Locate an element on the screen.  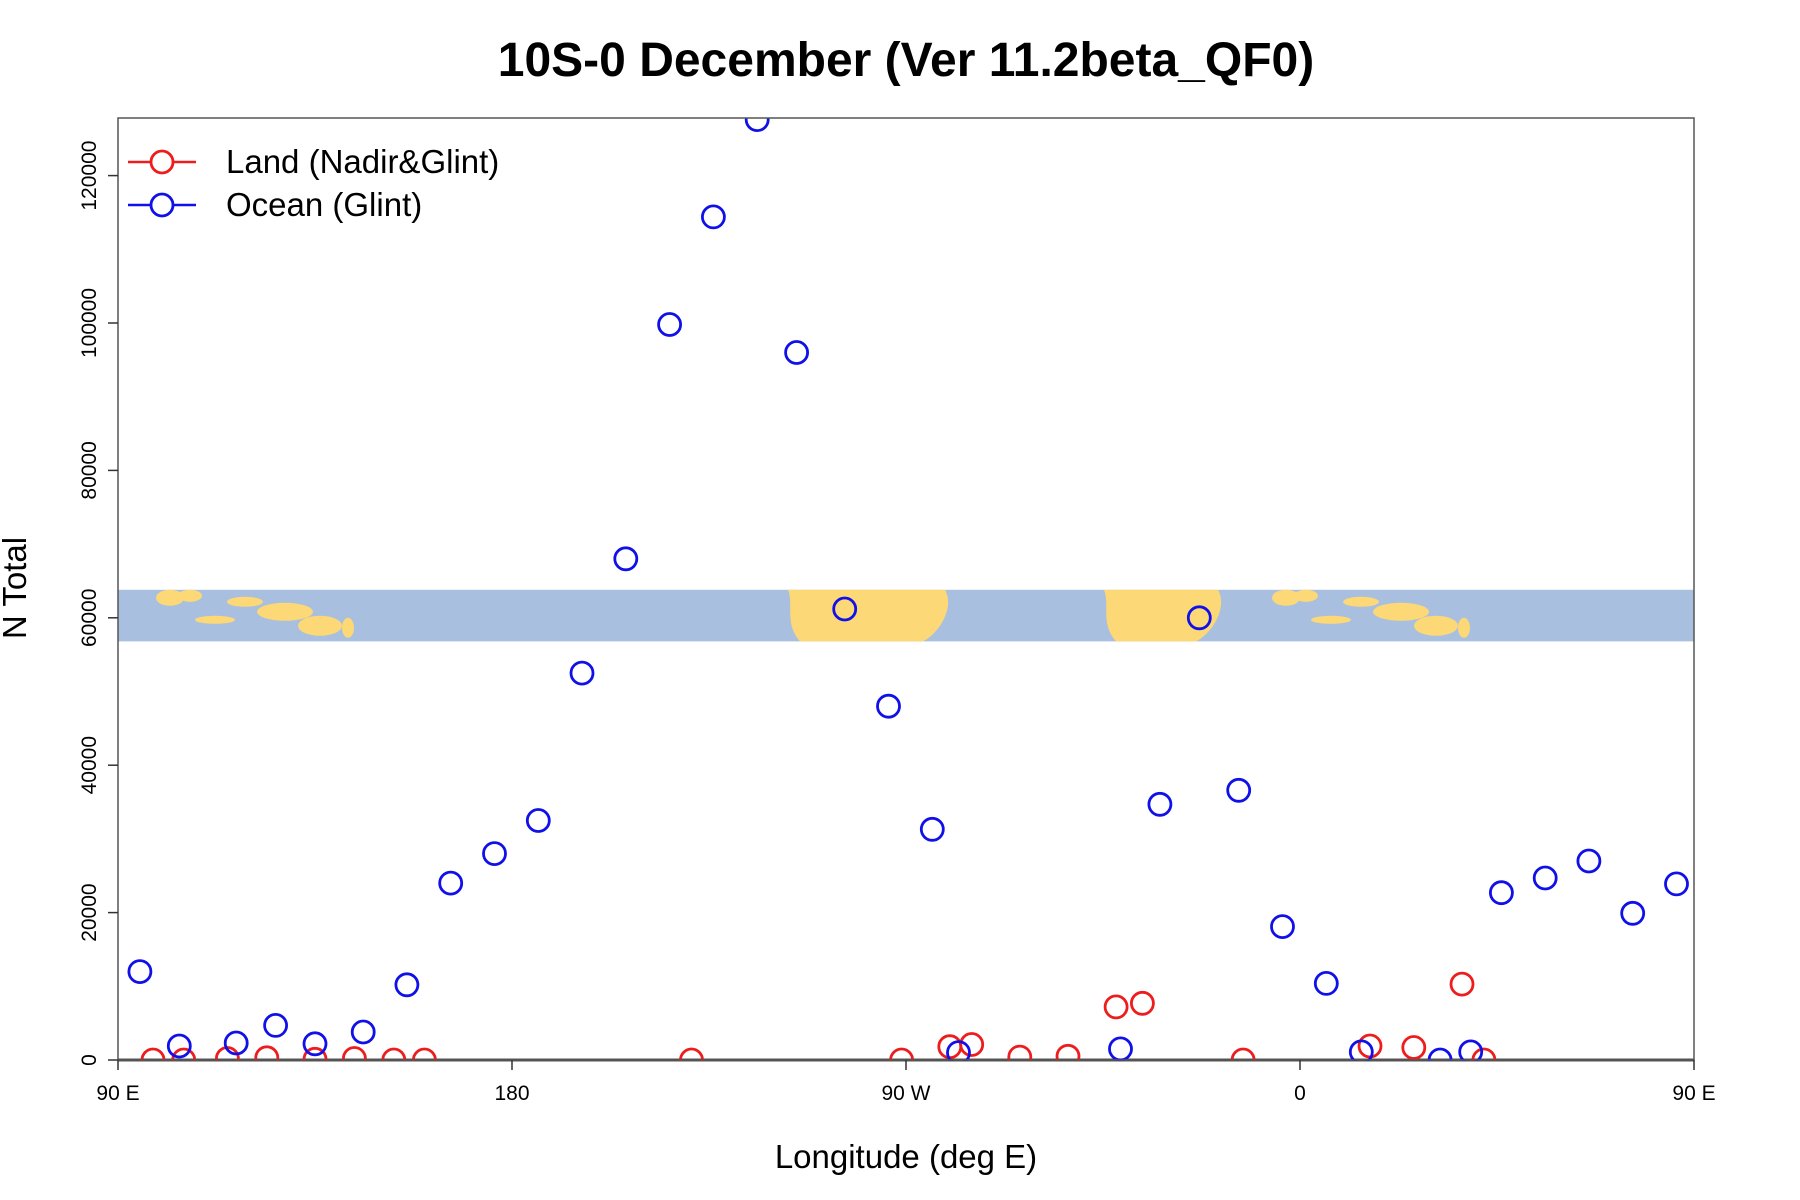
y-tick-label-4: 80000 is located at coordinates (89, 470).